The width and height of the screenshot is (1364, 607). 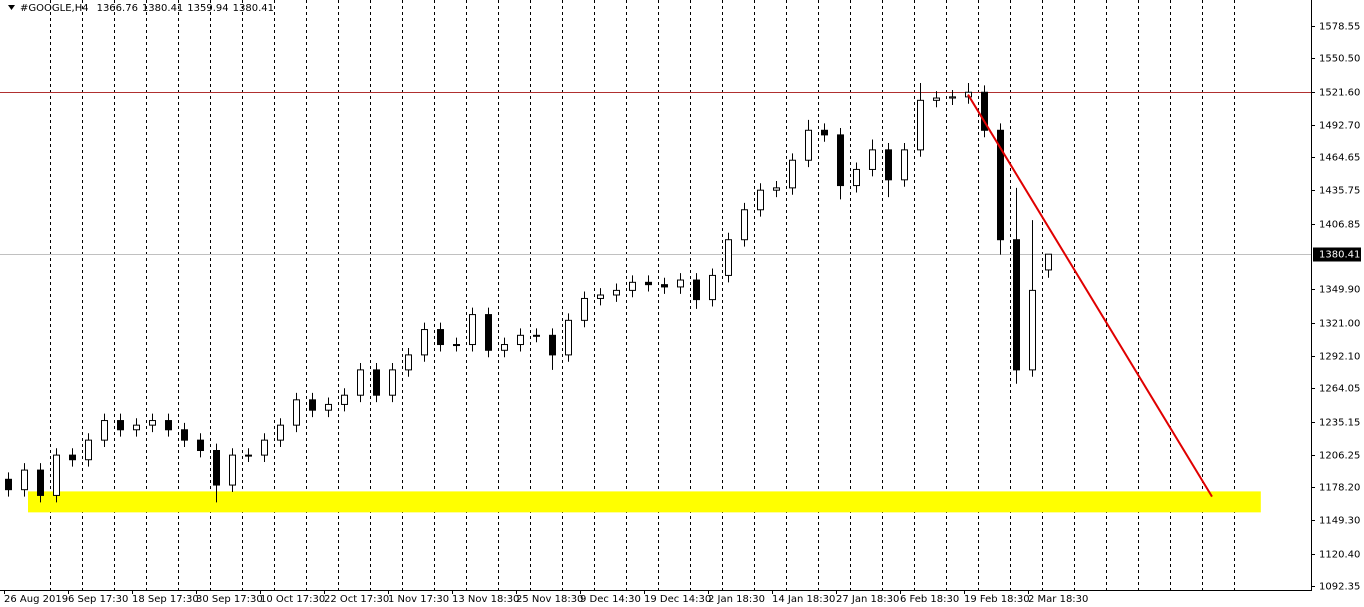 What do you see at coordinates (1339, 587) in the screenshot?
I see `y-tick-label: 1092.35` at bounding box center [1339, 587].